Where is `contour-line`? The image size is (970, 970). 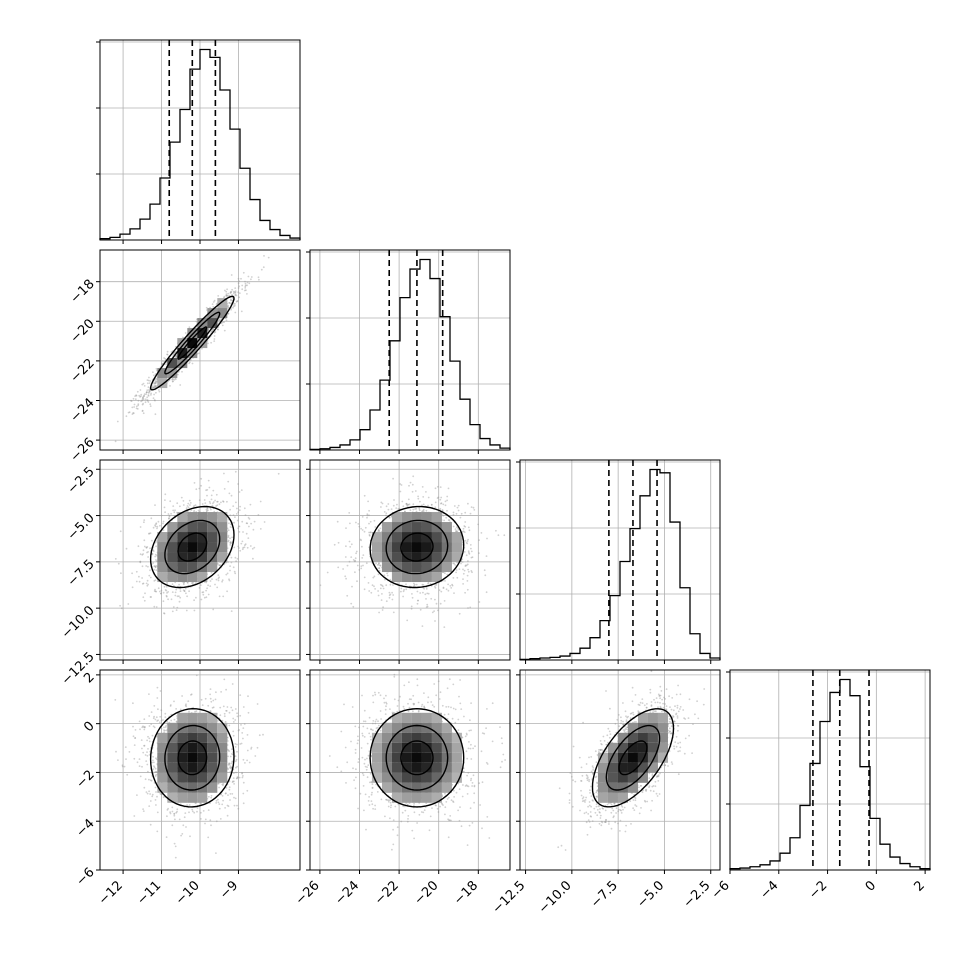
contour-line is located at coordinates (192, 547).